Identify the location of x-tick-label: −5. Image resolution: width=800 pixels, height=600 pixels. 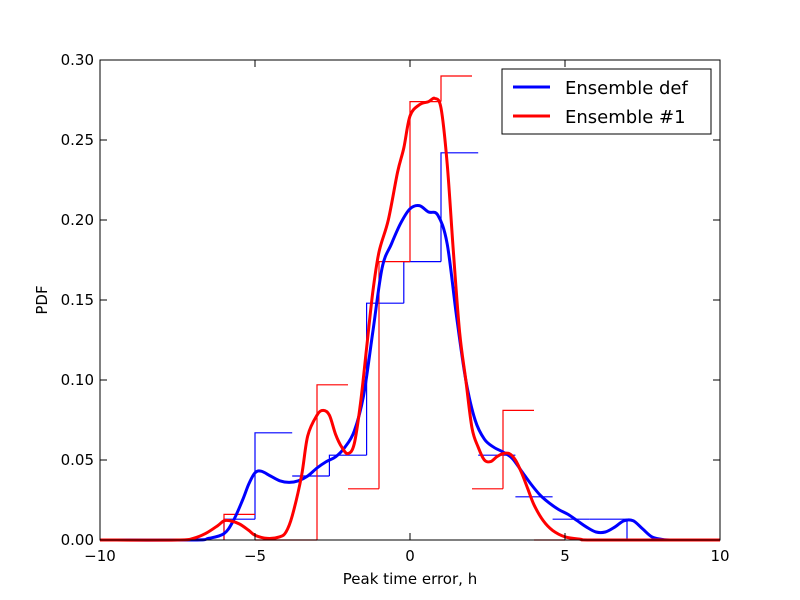
(255, 556).